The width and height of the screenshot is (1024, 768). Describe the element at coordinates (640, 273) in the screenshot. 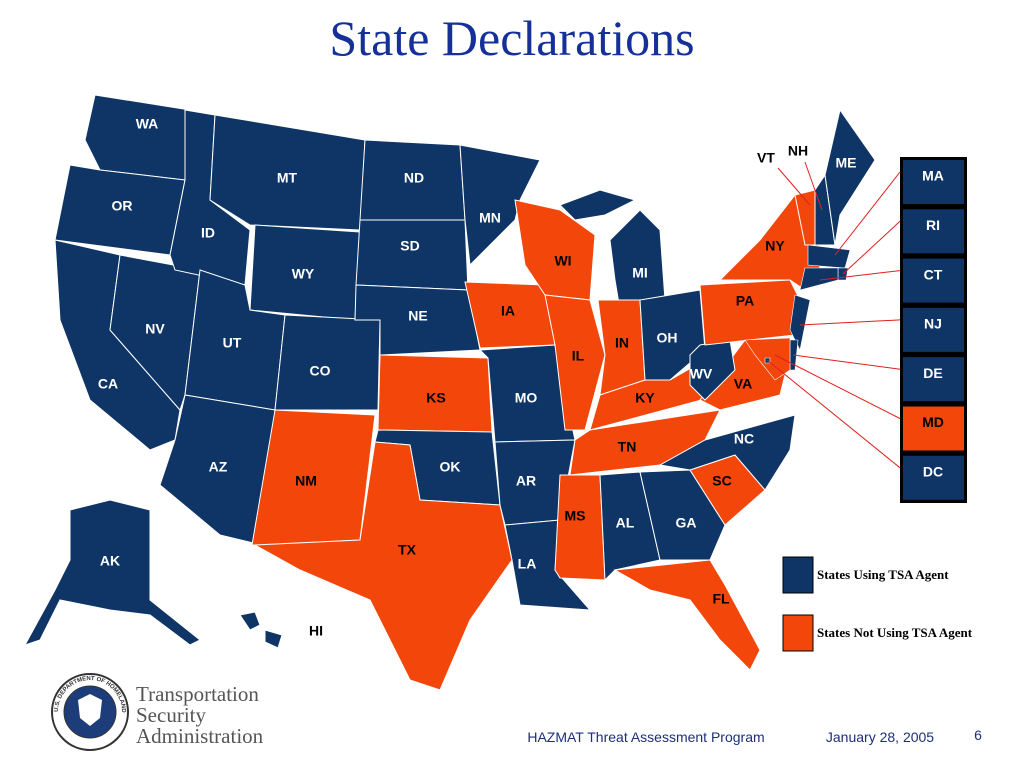

I see `state-label: MI` at that location.